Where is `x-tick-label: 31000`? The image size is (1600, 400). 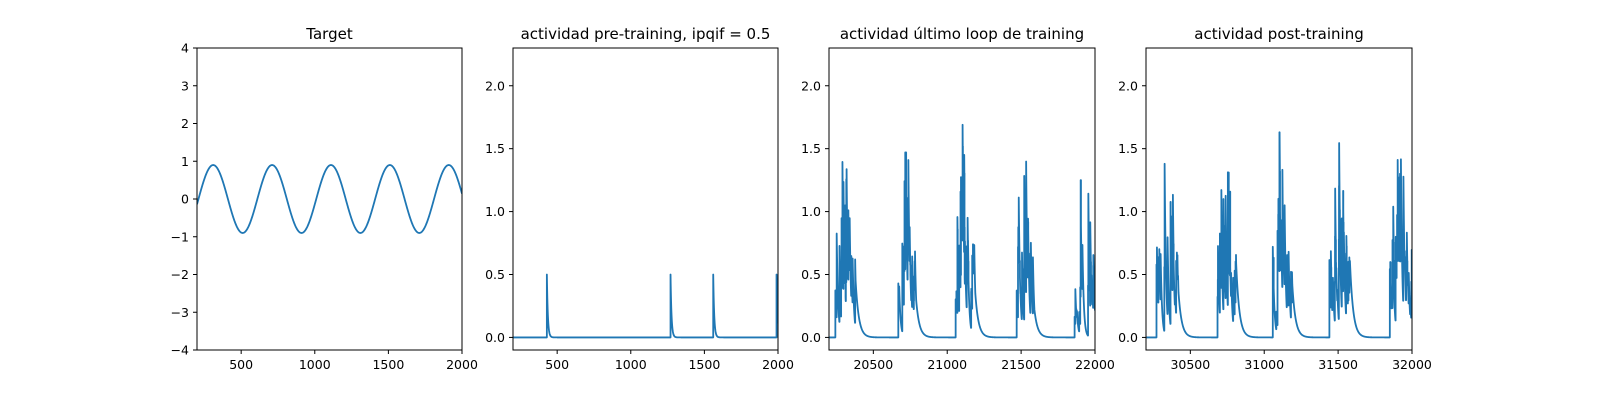
x-tick-label: 31000 is located at coordinates (1264, 364).